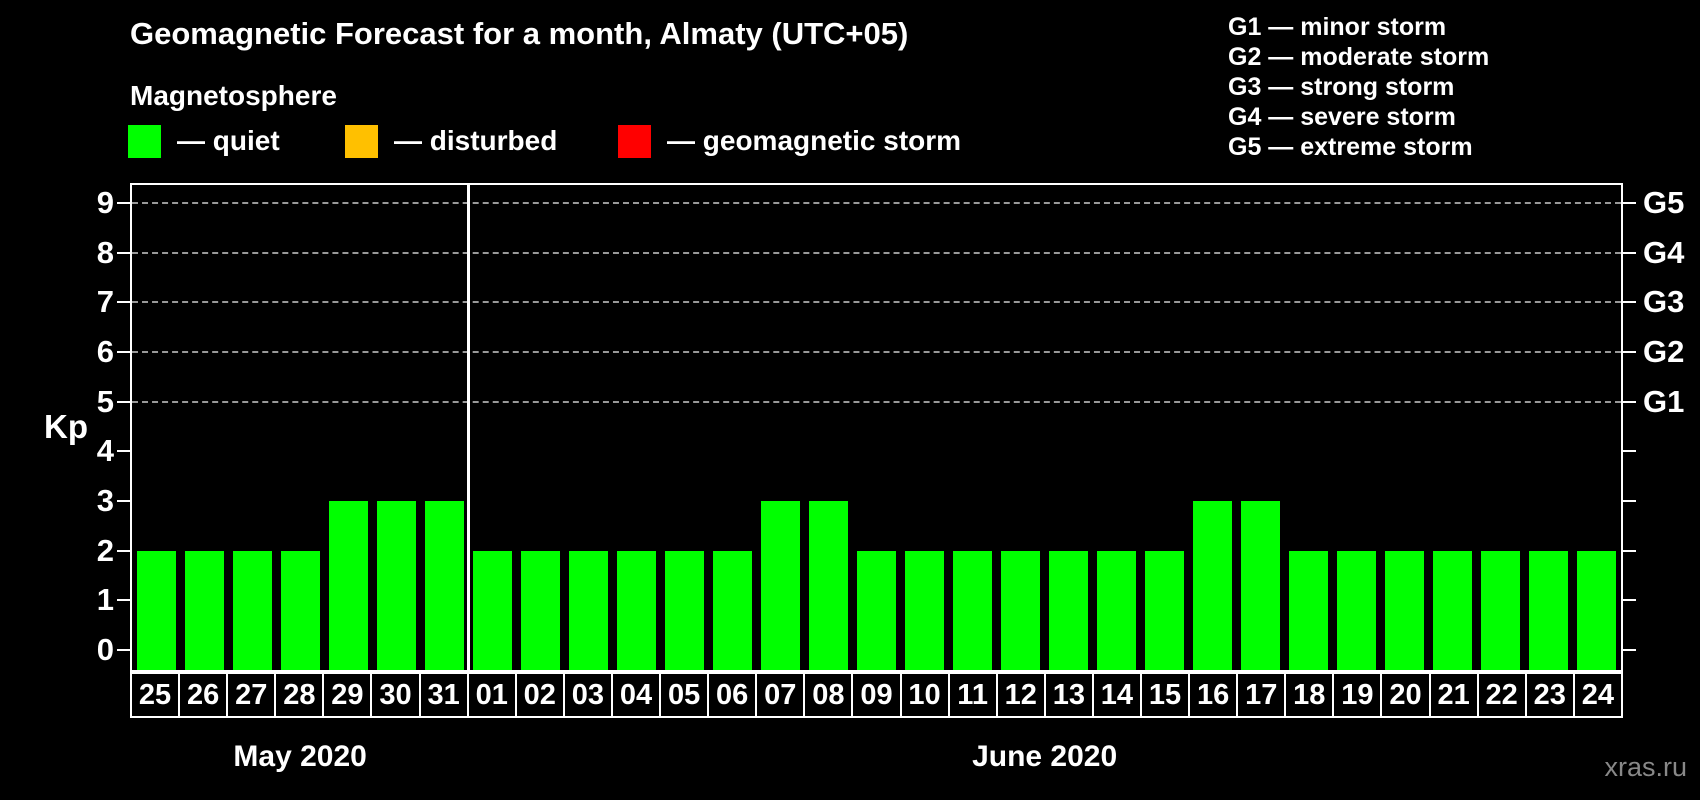  What do you see at coordinates (347, 695) in the screenshot?
I see `day-label-29: 29` at bounding box center [347, 695].